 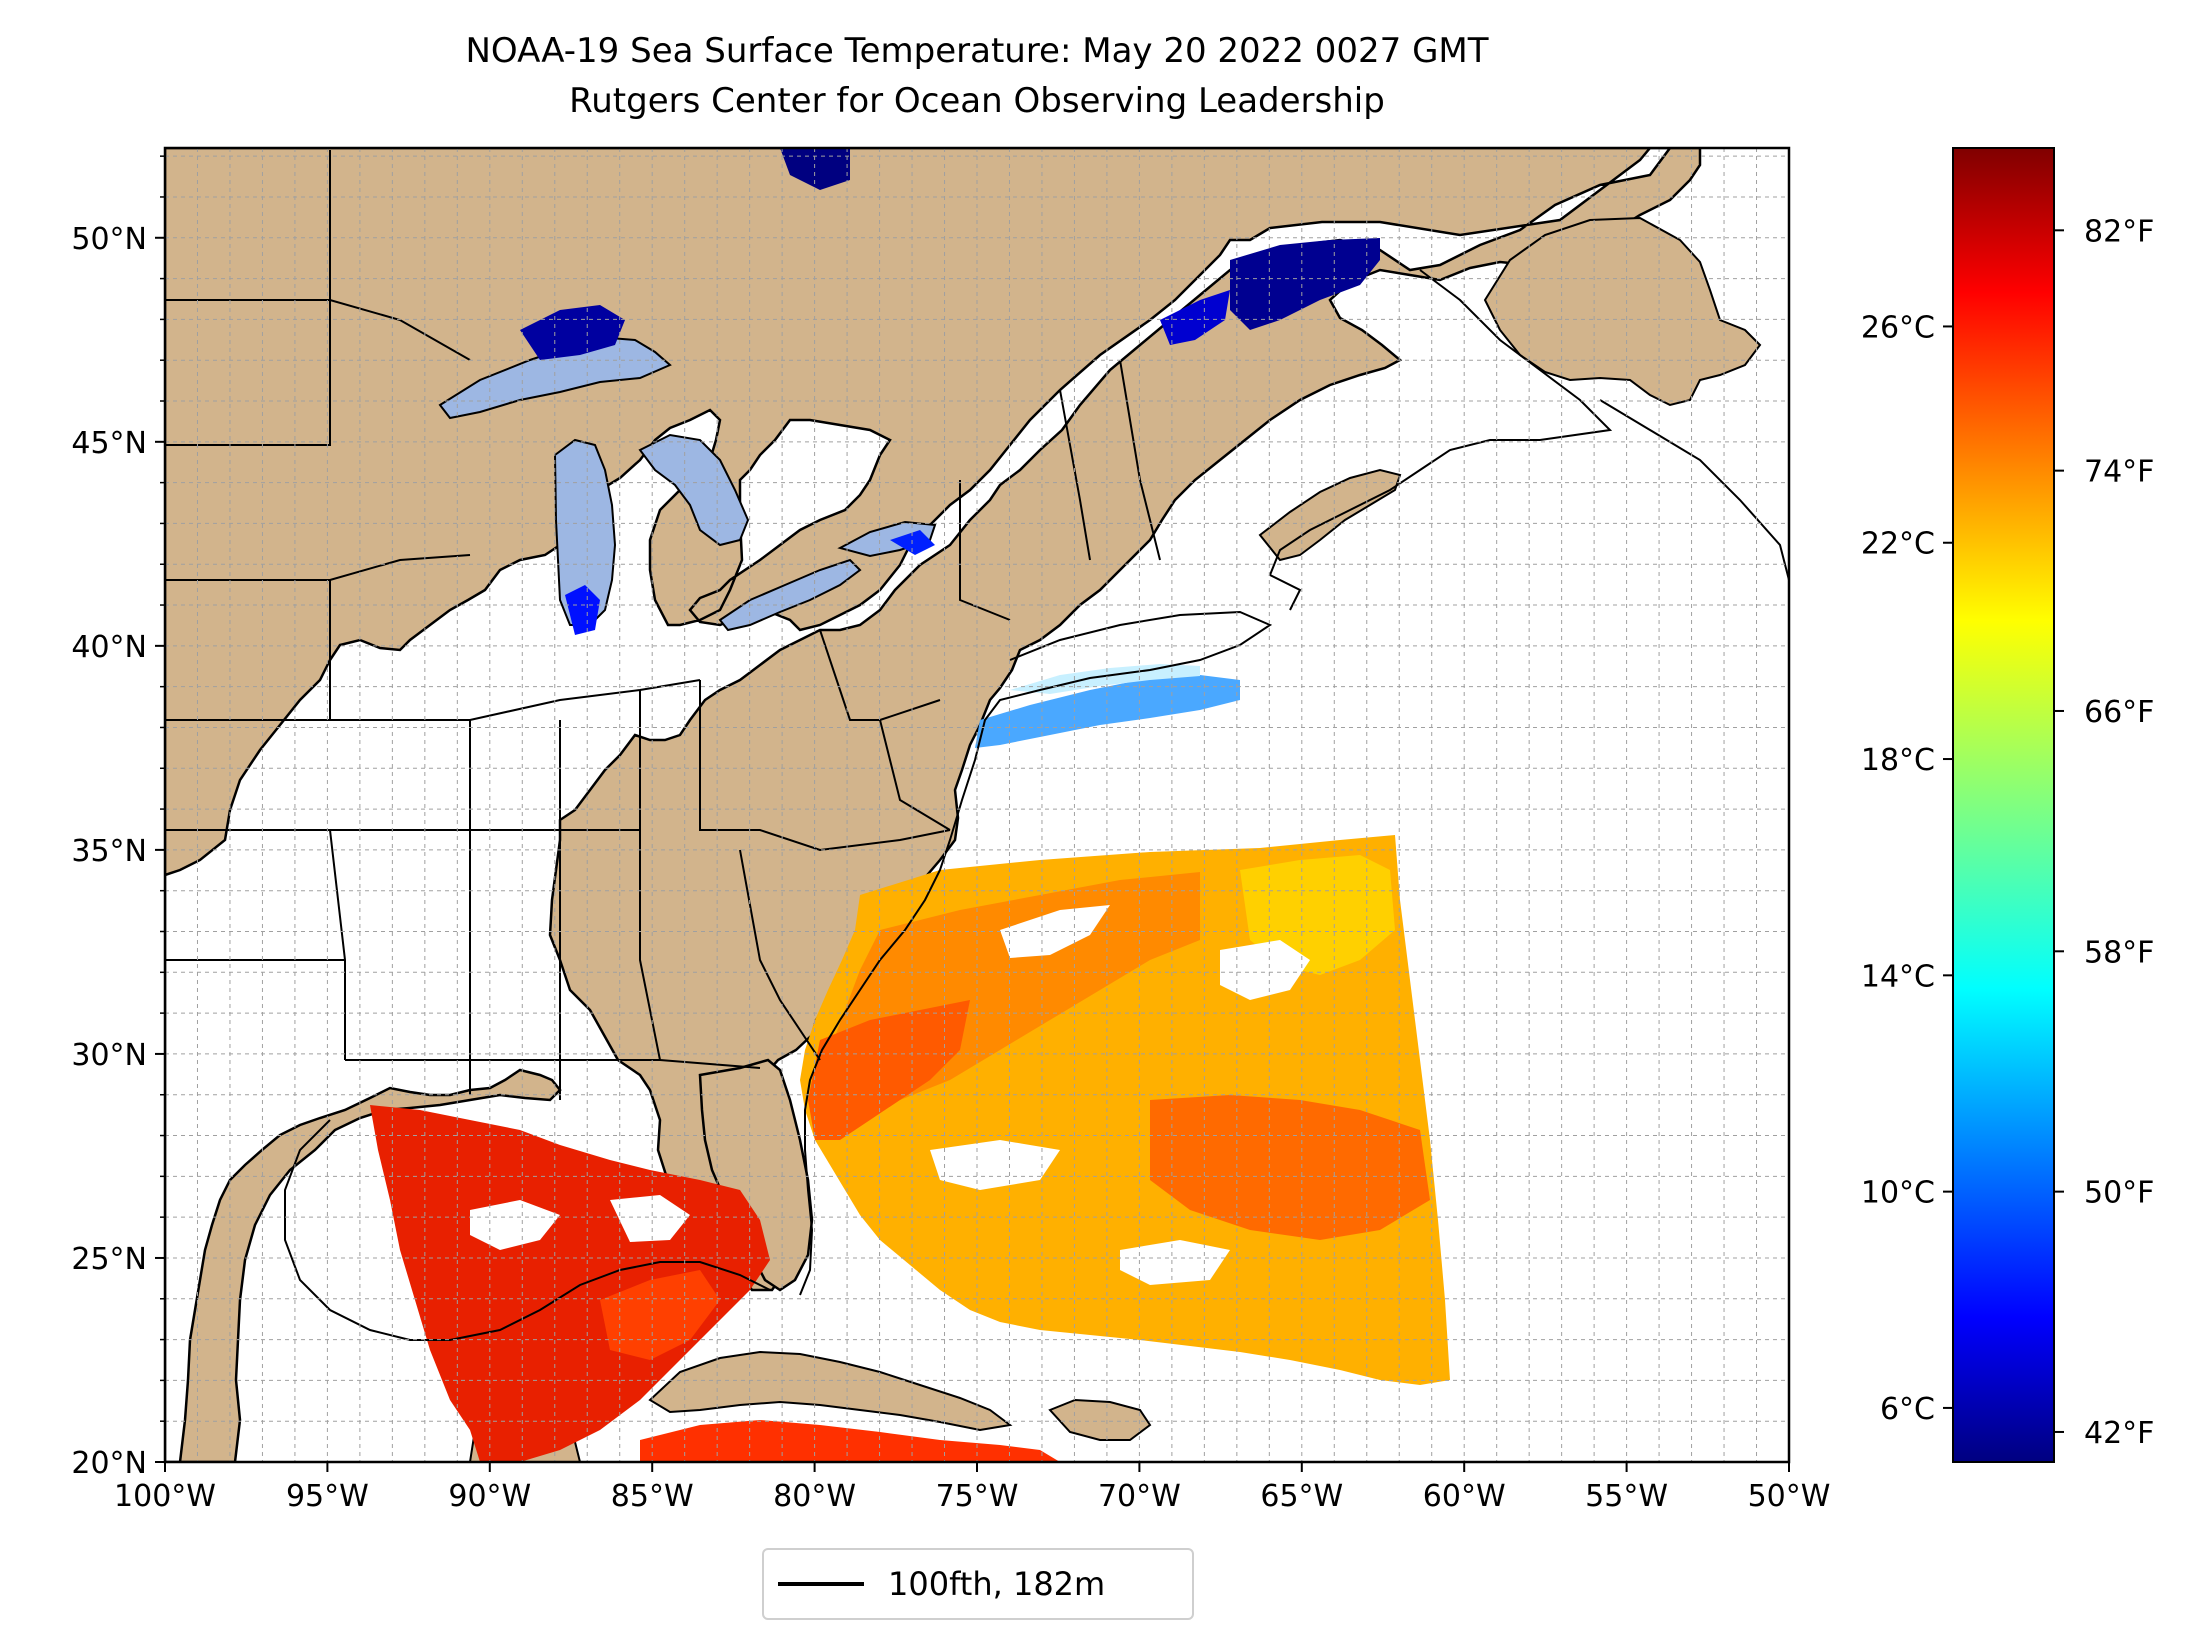 I want to click on colorbar-celsius-ticks: 6°C 10°C 14°C 18°C 22°C 26°C, so click(x=1907, y=868).